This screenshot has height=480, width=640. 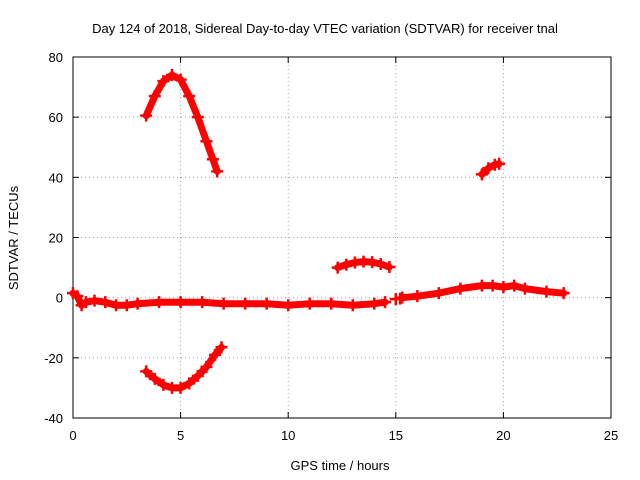 I want to click on y-tick-label: 80, so click(x=56, y=57).